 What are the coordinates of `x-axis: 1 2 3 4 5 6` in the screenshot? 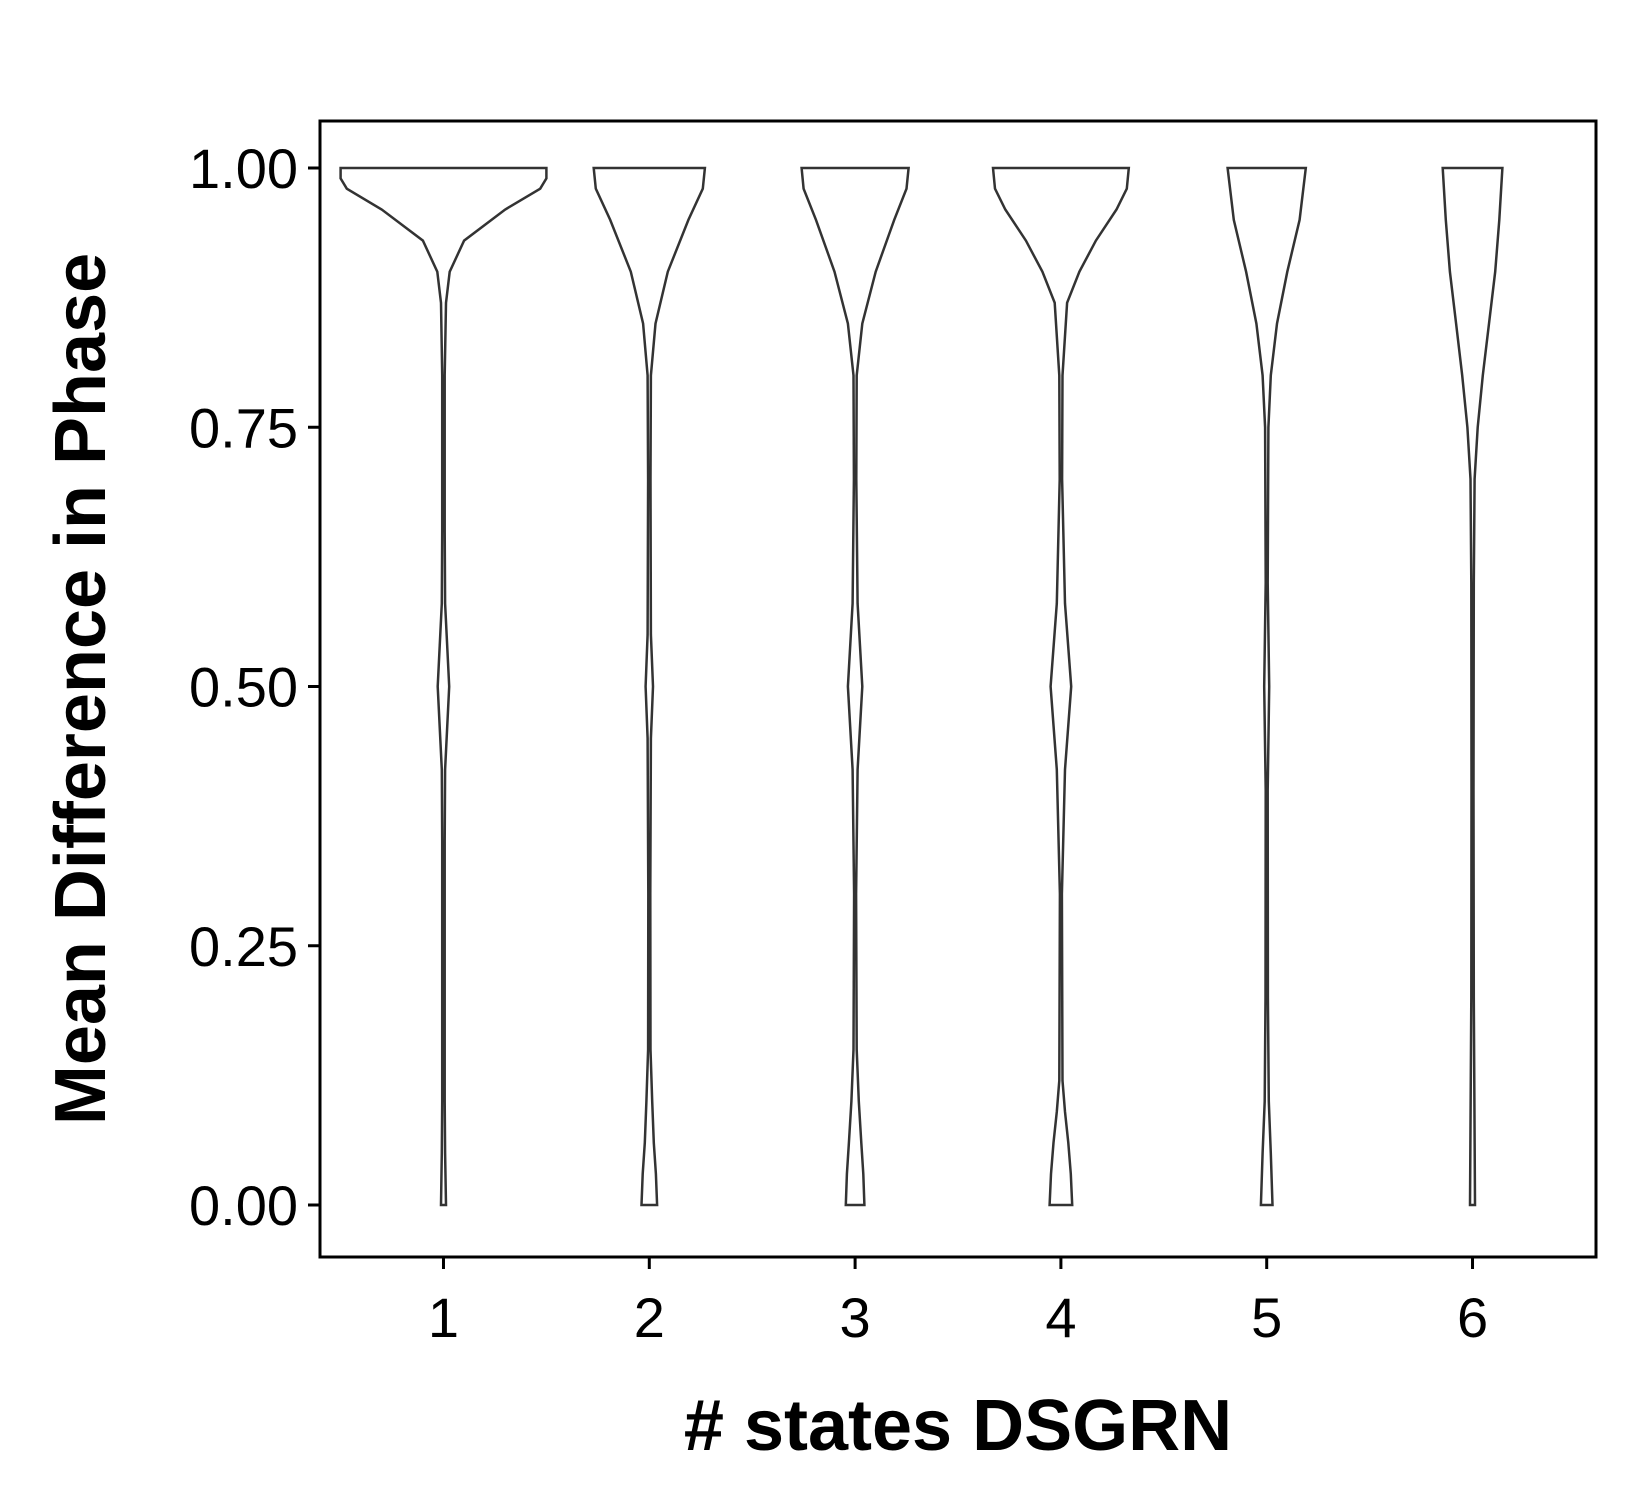 It's located at (958, 1303).